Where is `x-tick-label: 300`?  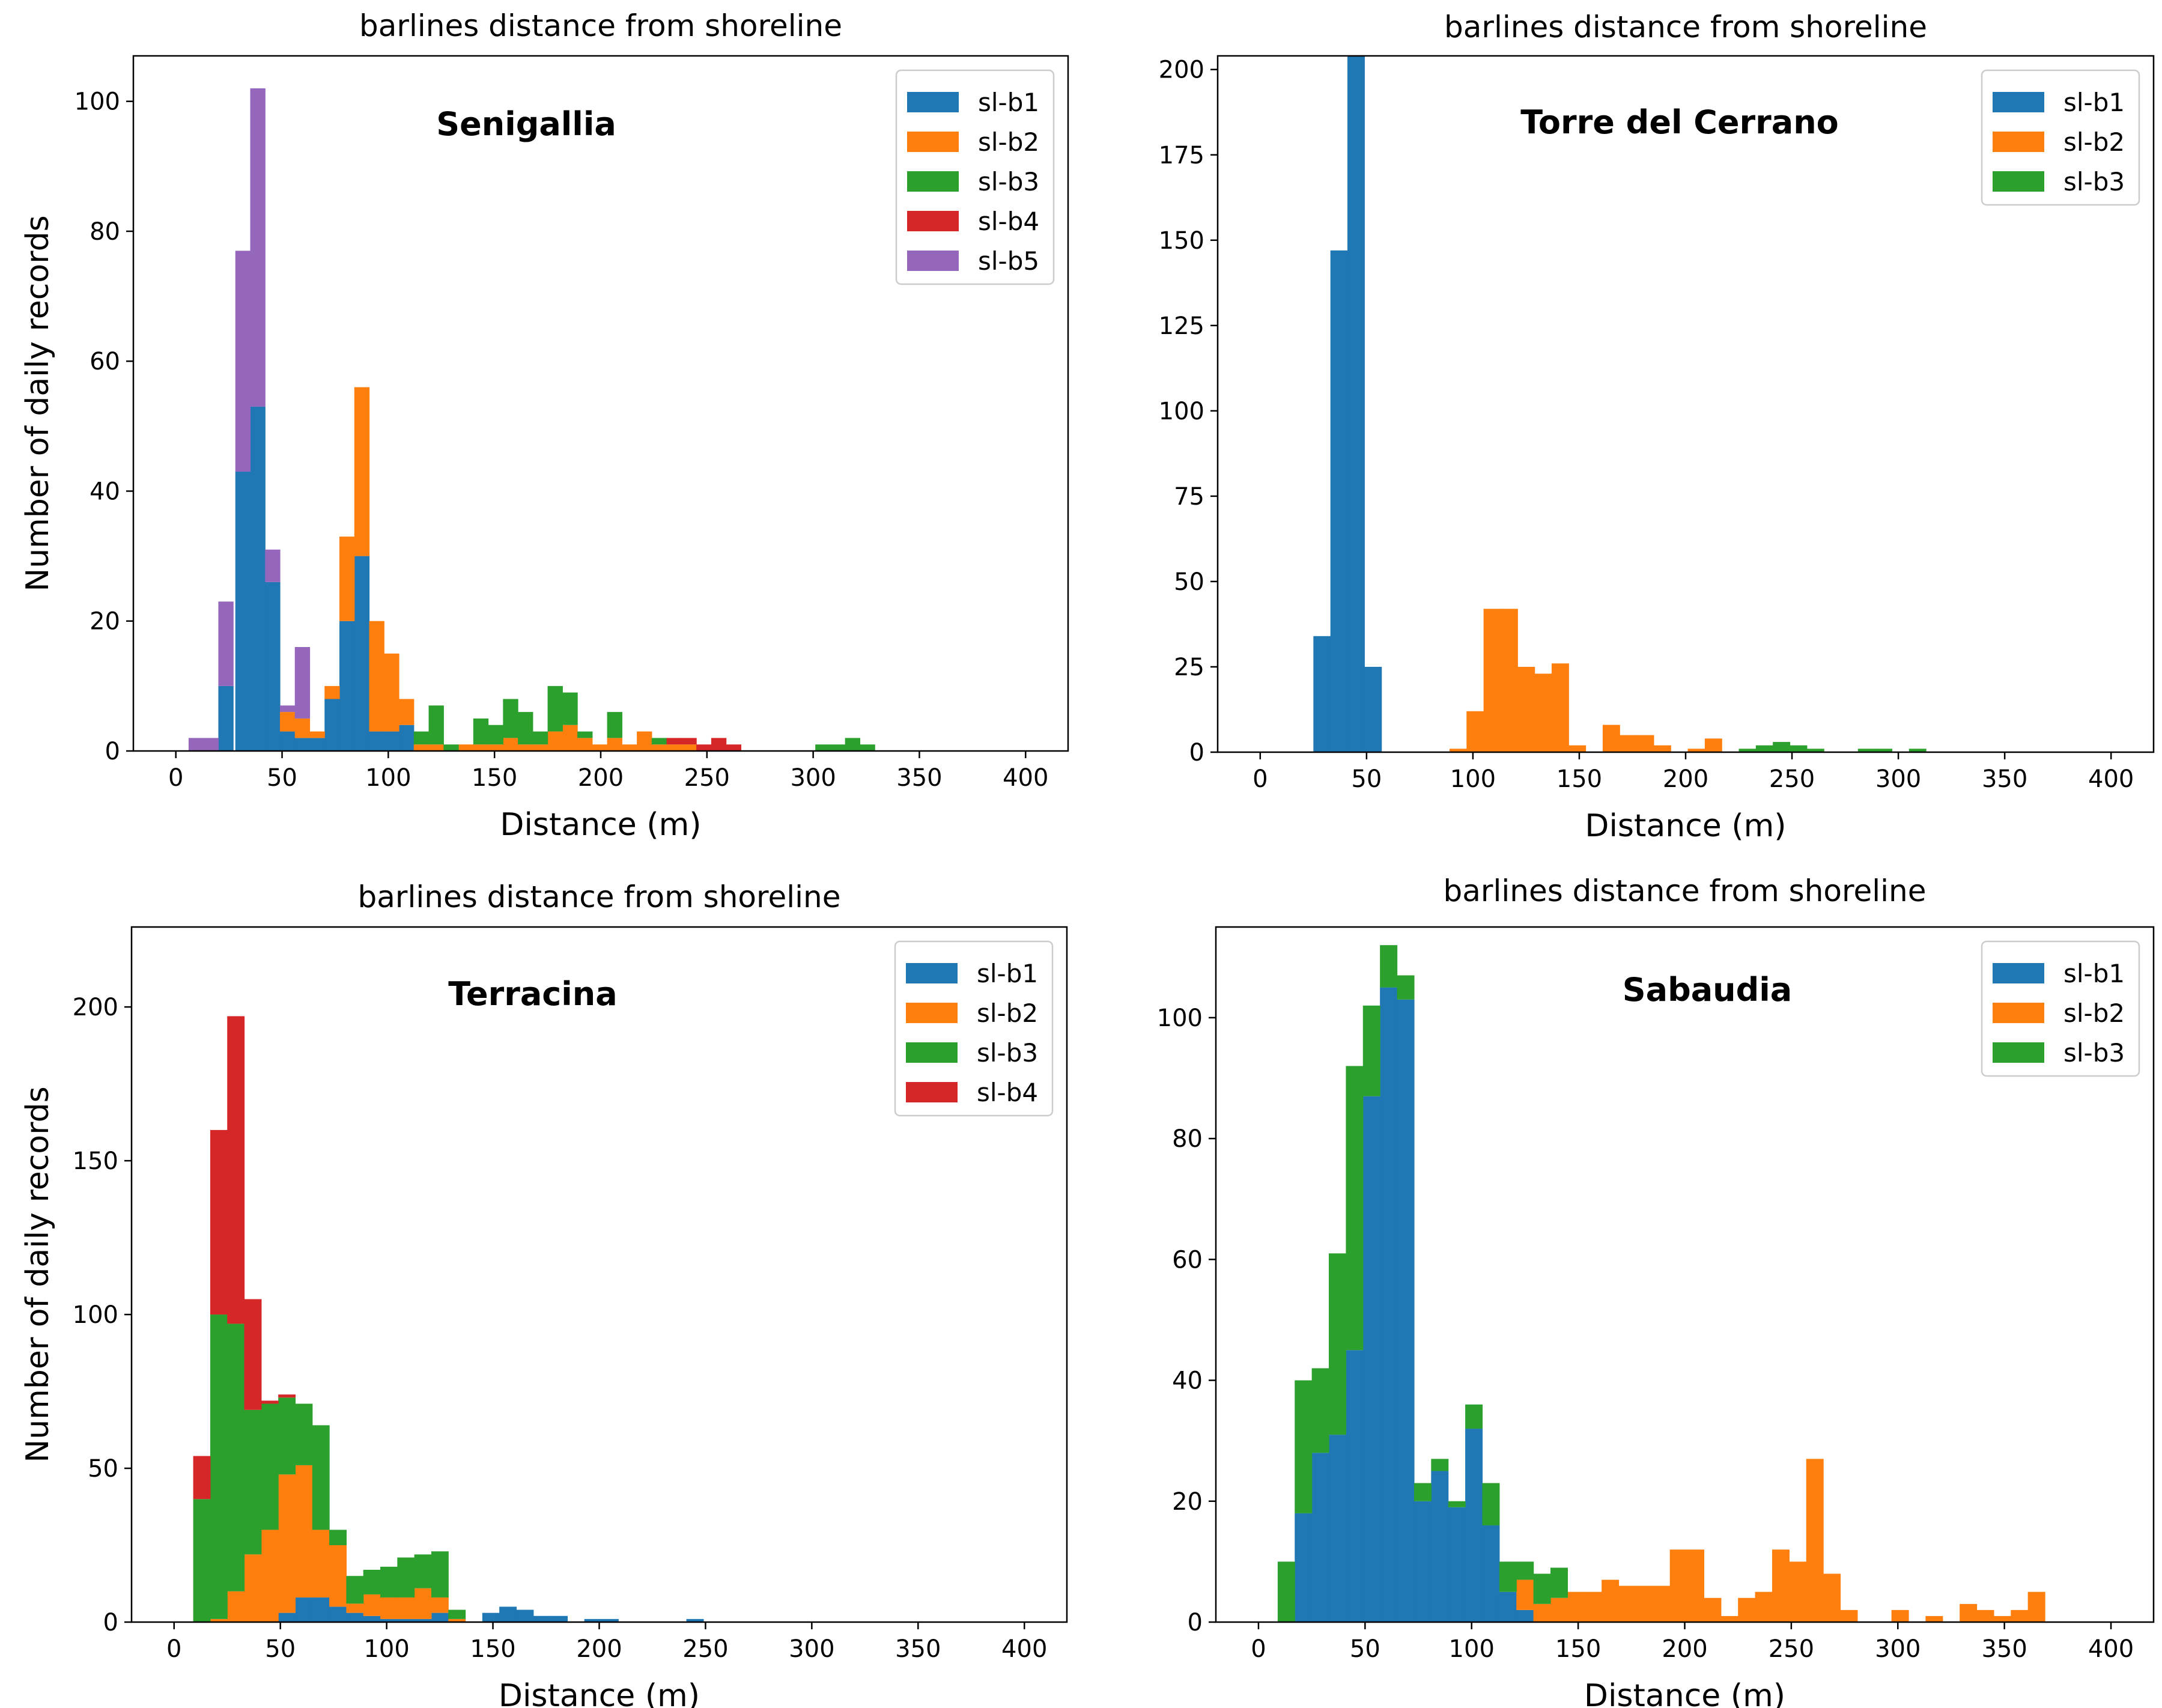
x-tick-label: 300 is located at coordinates (1898, 779).